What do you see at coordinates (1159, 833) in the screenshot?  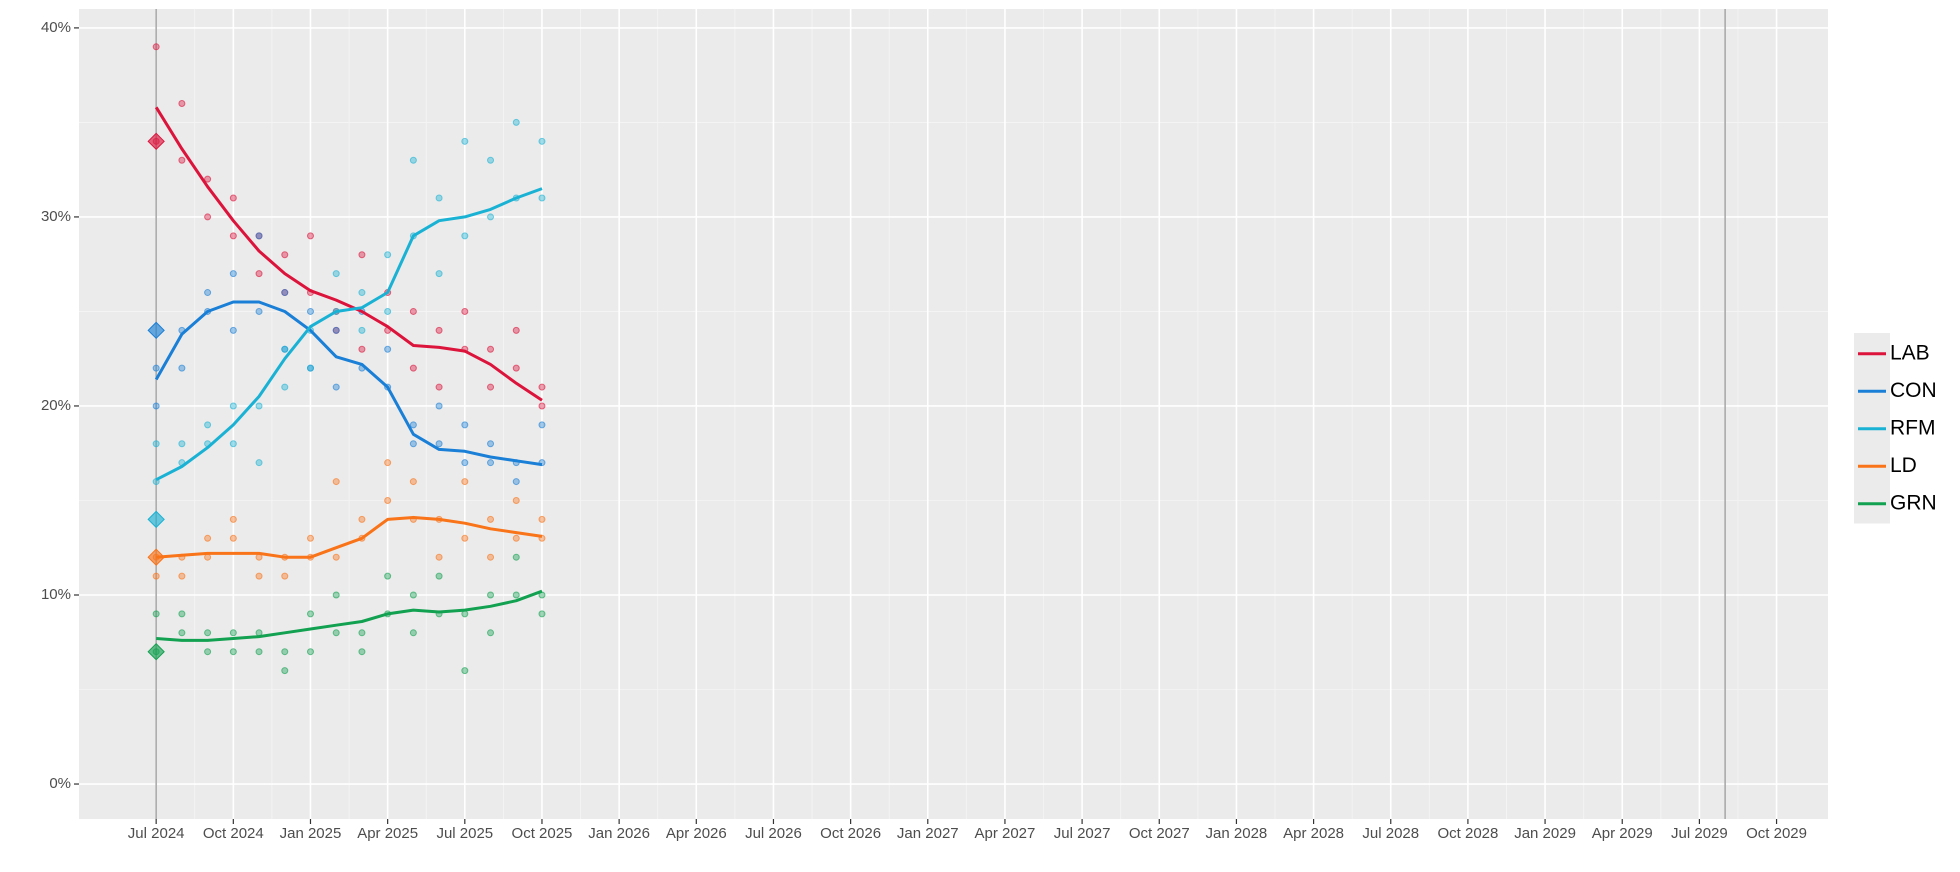 I see `x-tick-label: Oct 2027` at bounding box center [1159, 833].